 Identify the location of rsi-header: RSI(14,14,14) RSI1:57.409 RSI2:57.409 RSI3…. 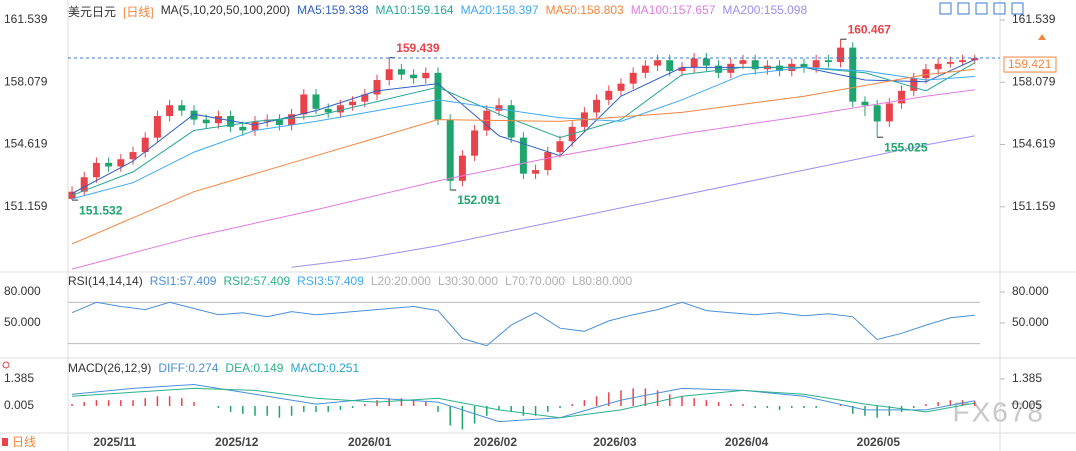
(350, 281).